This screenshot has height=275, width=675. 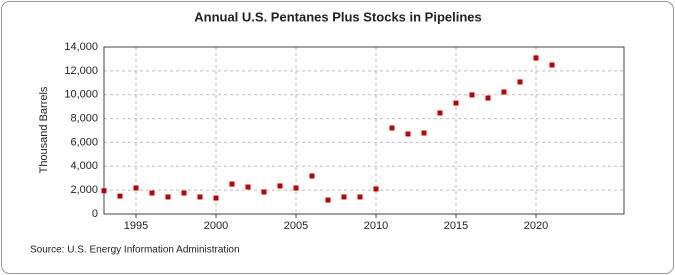 What do you see at coordinates (84, 118) in the screenshot?
I see `y-tick-label: 8,000` at bounding box center [84, 118].